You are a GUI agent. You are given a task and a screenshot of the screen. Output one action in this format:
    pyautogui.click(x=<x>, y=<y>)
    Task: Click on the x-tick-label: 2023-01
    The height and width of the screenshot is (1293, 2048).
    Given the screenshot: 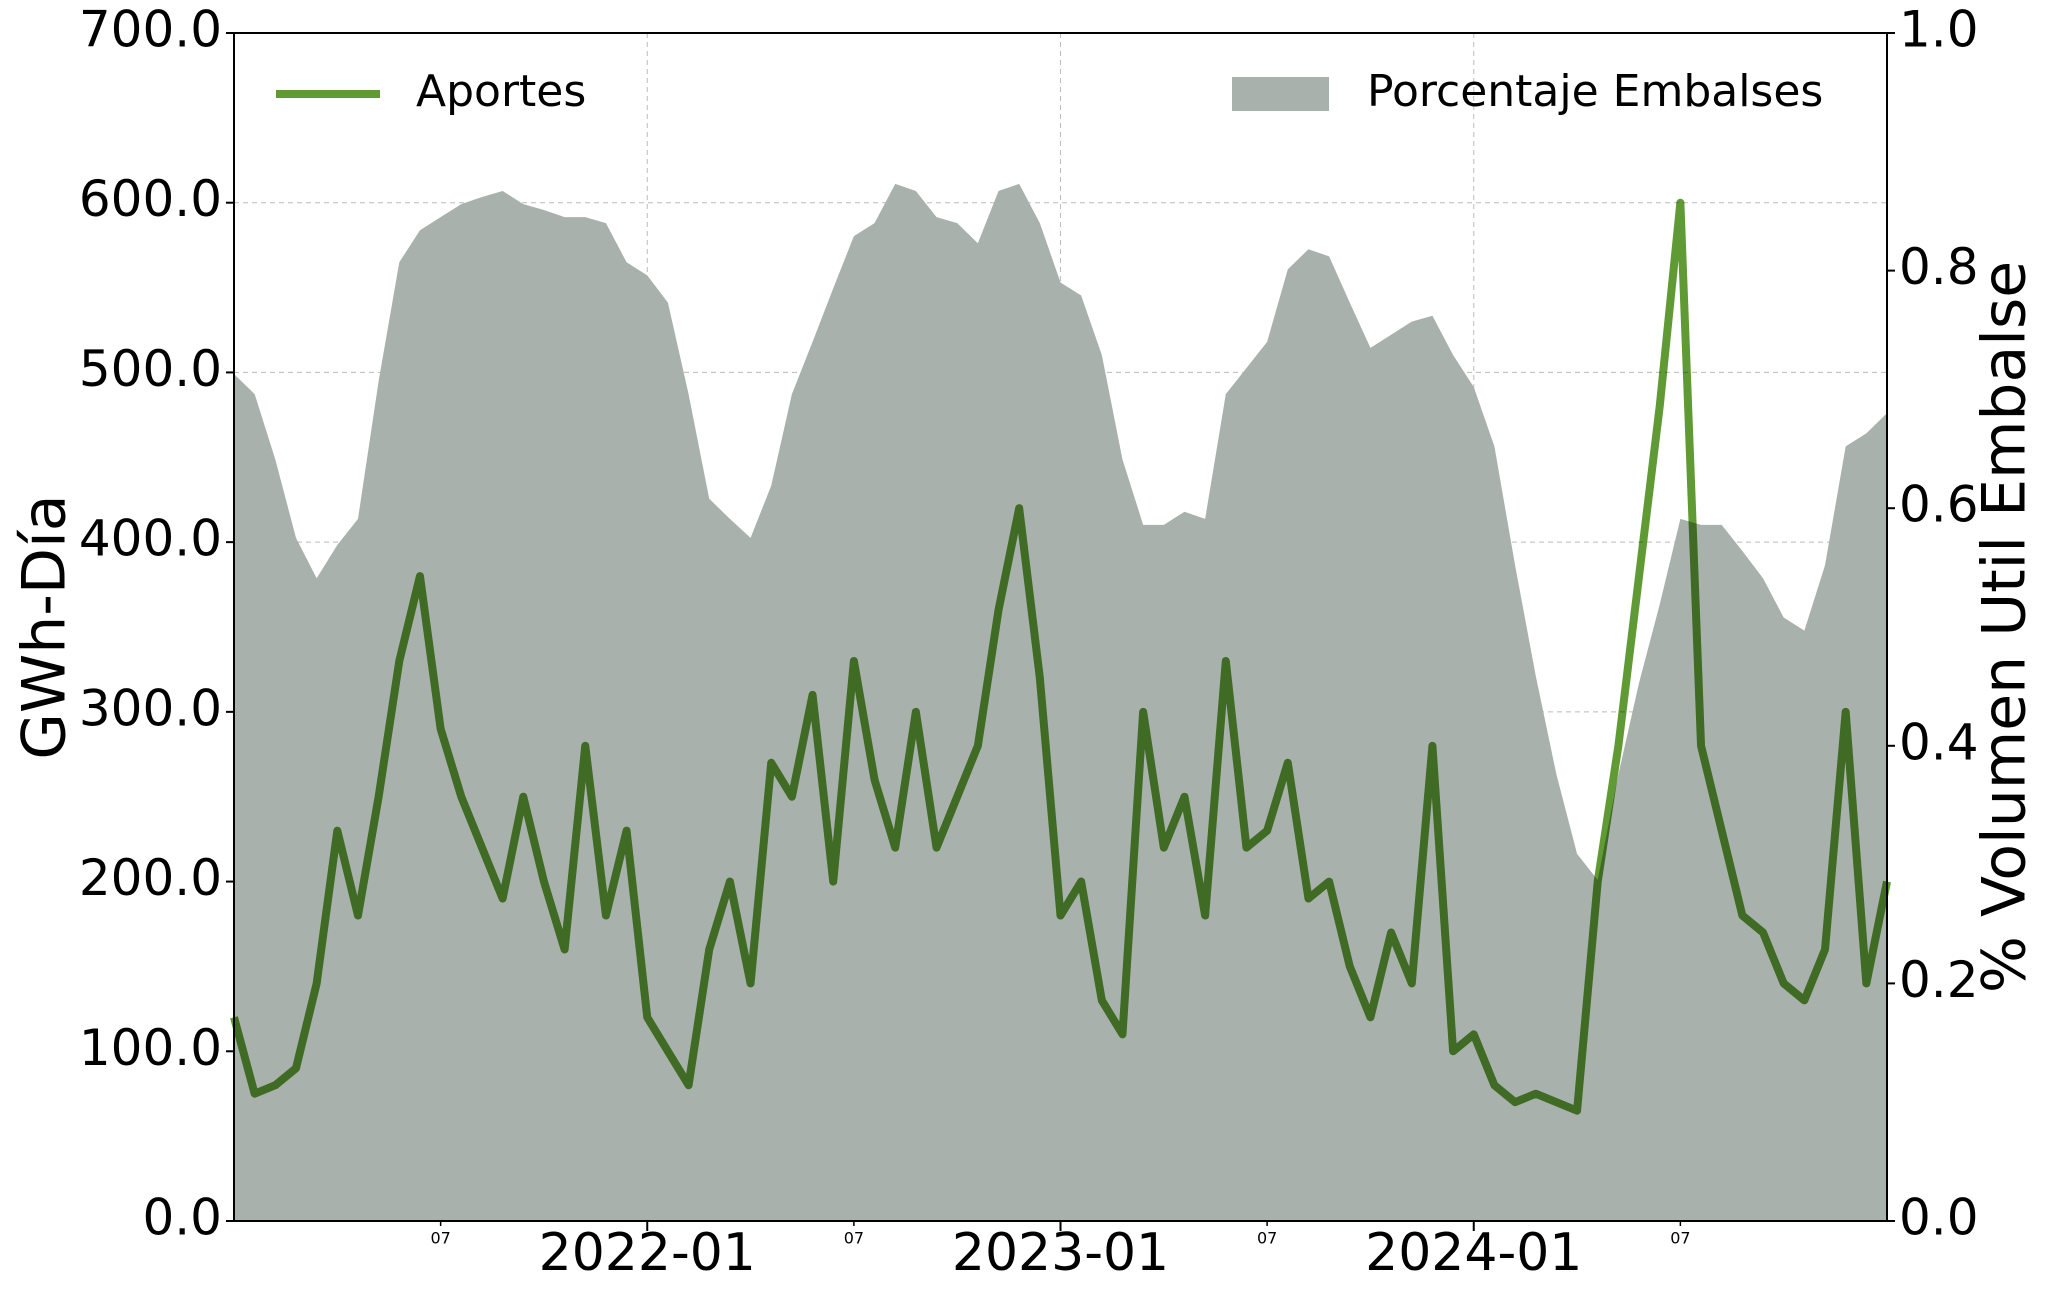 What is the action you would take?
    pyautogui.click(x=1060, y=1253)
    